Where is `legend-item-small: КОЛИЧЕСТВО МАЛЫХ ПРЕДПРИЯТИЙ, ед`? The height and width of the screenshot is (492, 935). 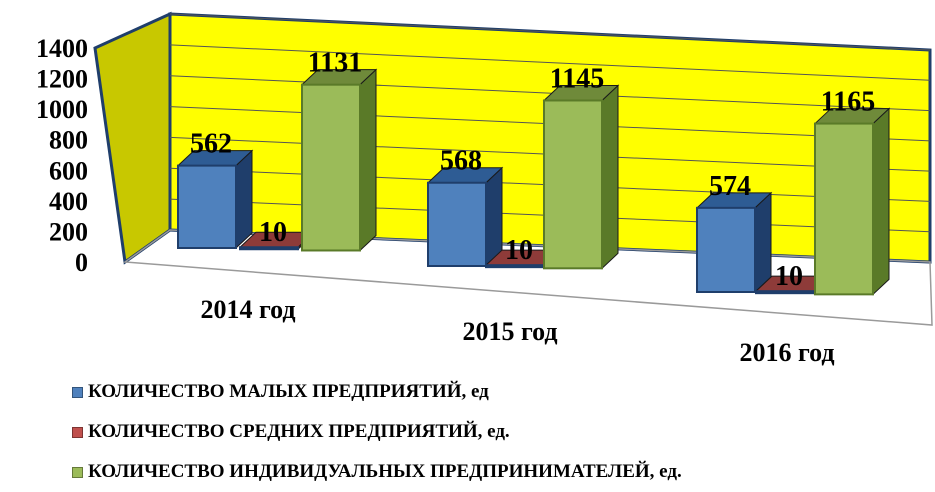 legend-item-small: КОЛИЧЕСТВО МАЛЫХ ПРЕДПРИЯТИЙ, ед is located at coordinates (377, 392).